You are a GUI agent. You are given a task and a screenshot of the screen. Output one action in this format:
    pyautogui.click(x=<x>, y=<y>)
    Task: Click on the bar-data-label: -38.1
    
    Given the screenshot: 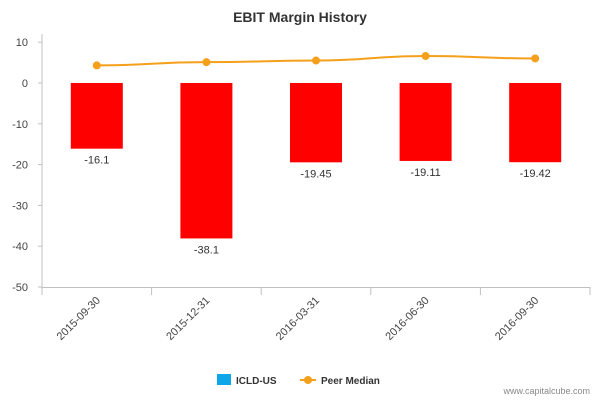 What is the action you would take?
    pyautogui.click(x=206, y=250)
    